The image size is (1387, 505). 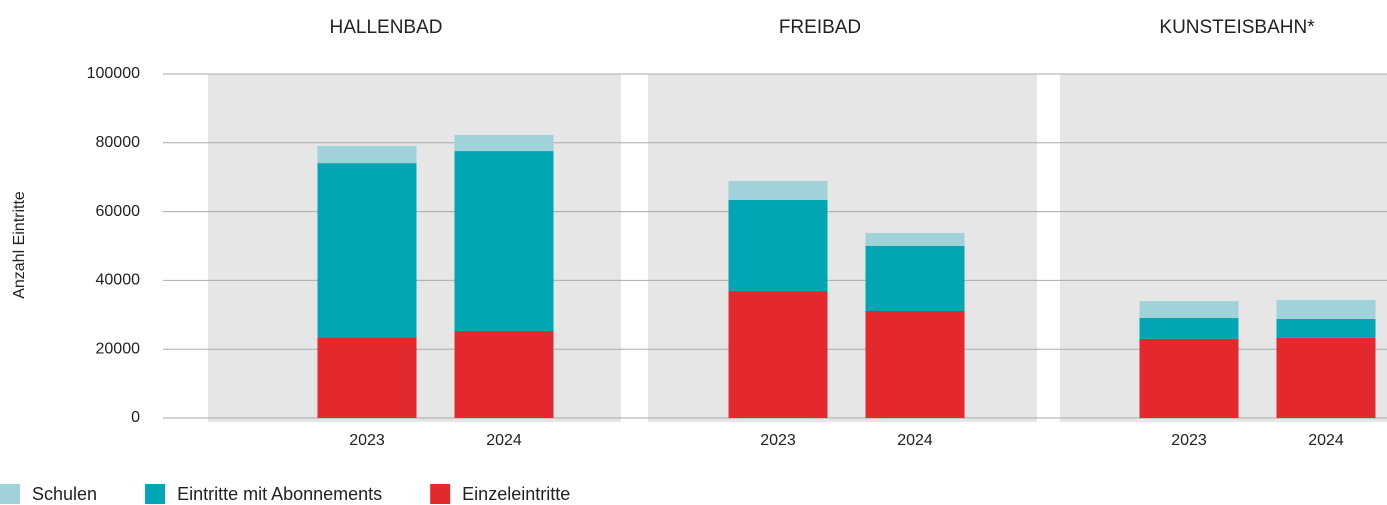 I want to click on legend-label: Eintritte mit Abonnements, so click(x=279, y=494).